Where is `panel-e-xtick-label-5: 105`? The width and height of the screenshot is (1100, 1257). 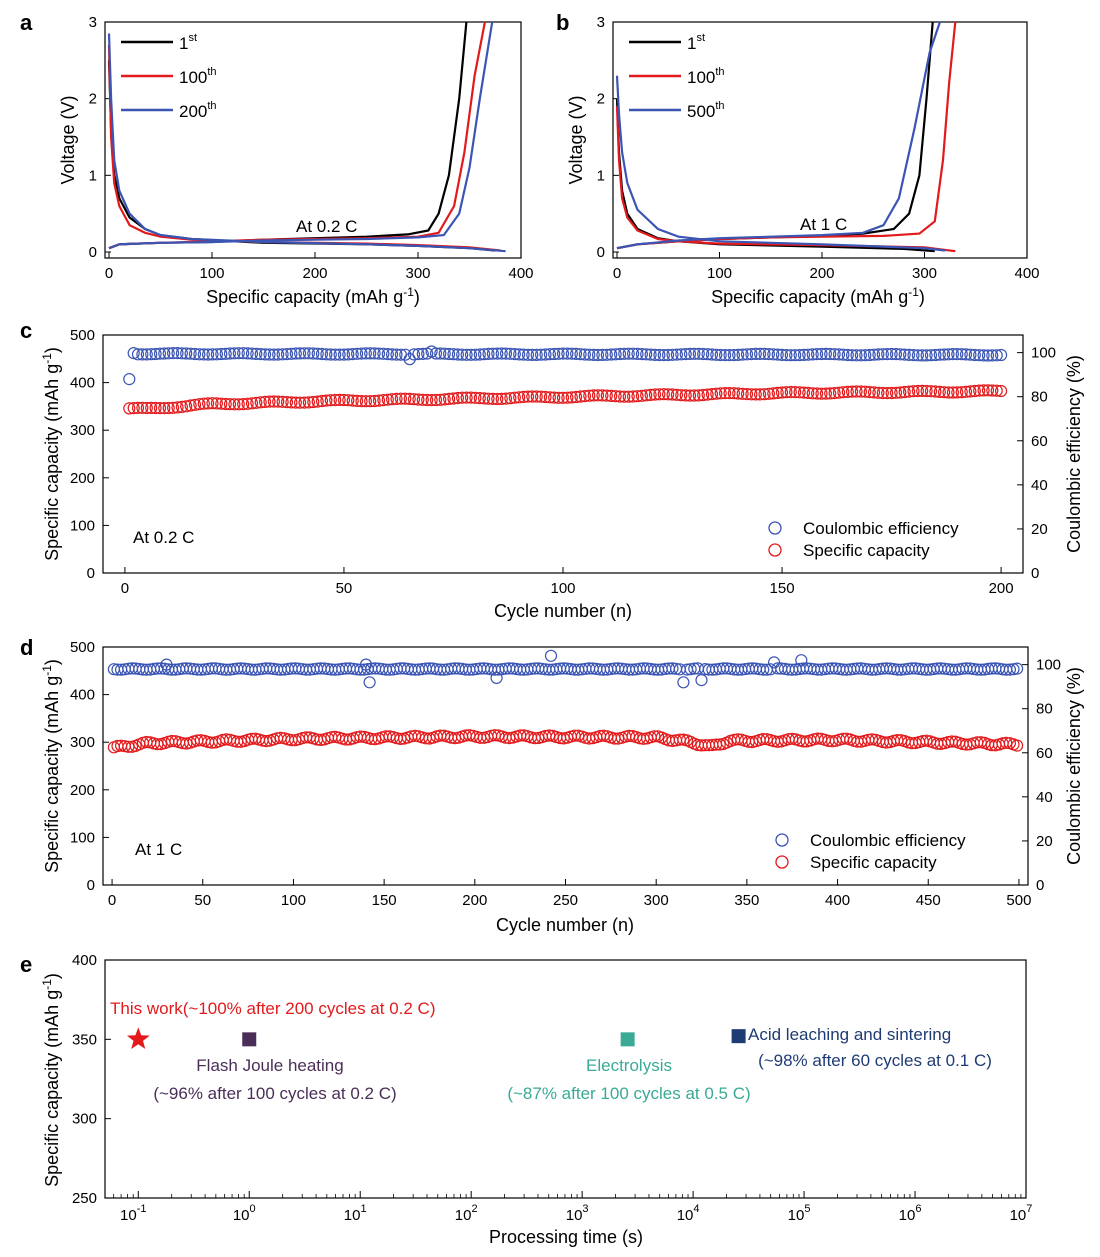
panel-e-xtick-label-5: 105 is located at coordinates (799, 1213).